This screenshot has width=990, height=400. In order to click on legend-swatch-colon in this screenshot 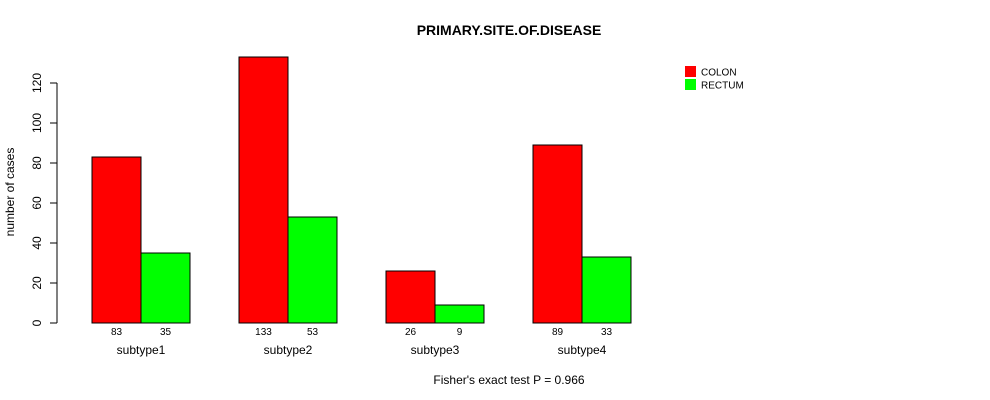, I will do `click(690, 71)`.